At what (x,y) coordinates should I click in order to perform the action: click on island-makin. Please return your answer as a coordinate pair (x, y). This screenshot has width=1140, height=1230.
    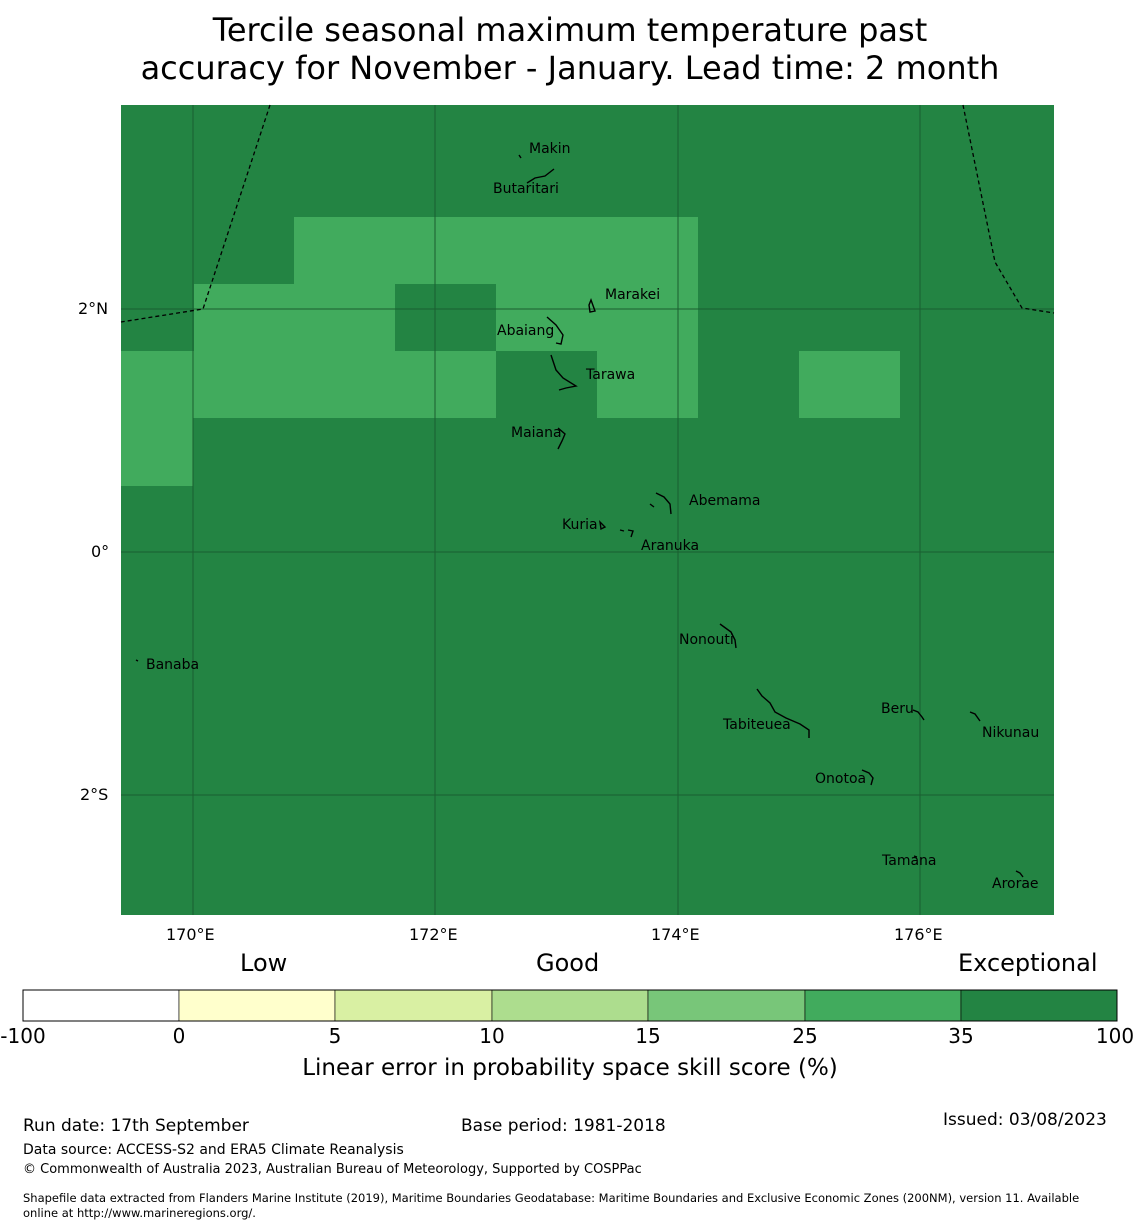
    Looking at the image, I should click on (520, 156).